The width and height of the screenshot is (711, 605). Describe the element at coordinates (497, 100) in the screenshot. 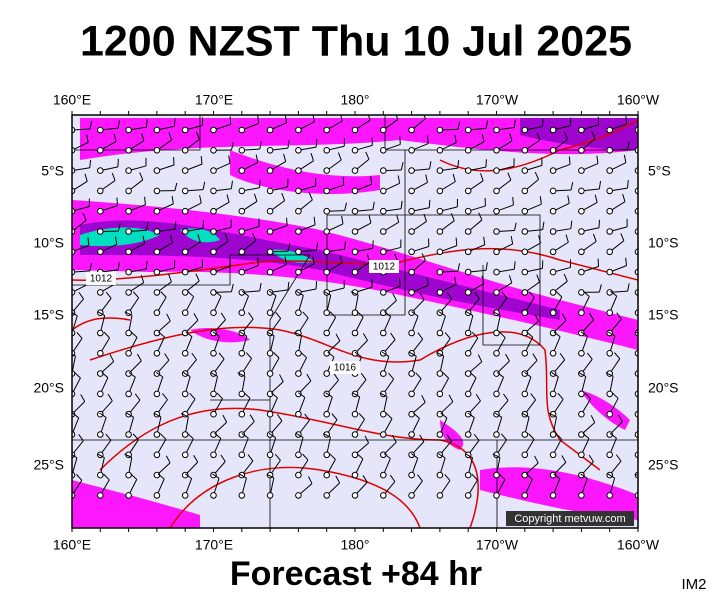

I see `lon-label: 170°W` at that location.